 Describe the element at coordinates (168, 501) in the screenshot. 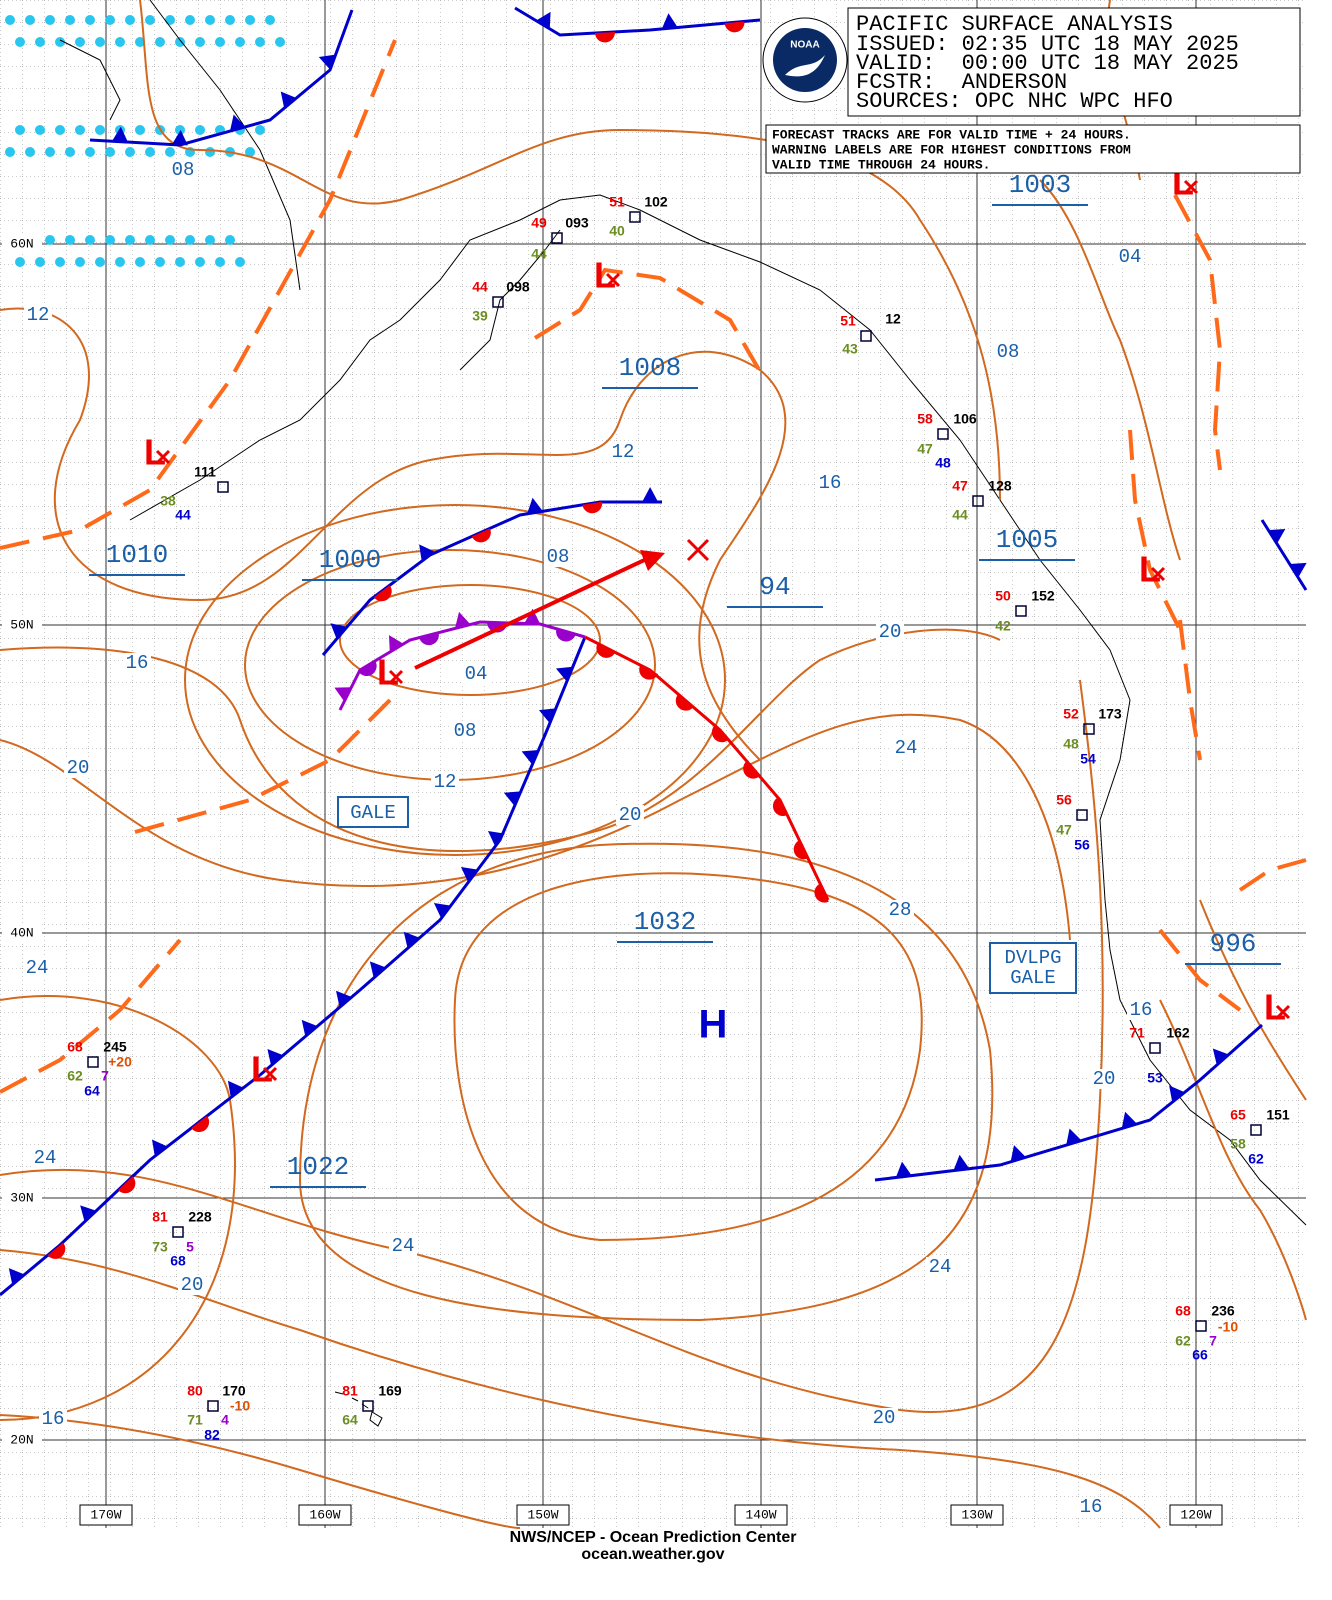

I see `station-value: 38` at that location.